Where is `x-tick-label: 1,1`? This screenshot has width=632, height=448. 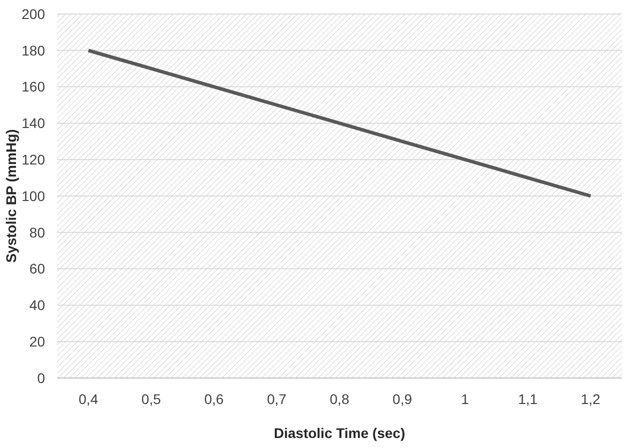 x-tick-label: 1,1 is located at coordinates (528, 399).